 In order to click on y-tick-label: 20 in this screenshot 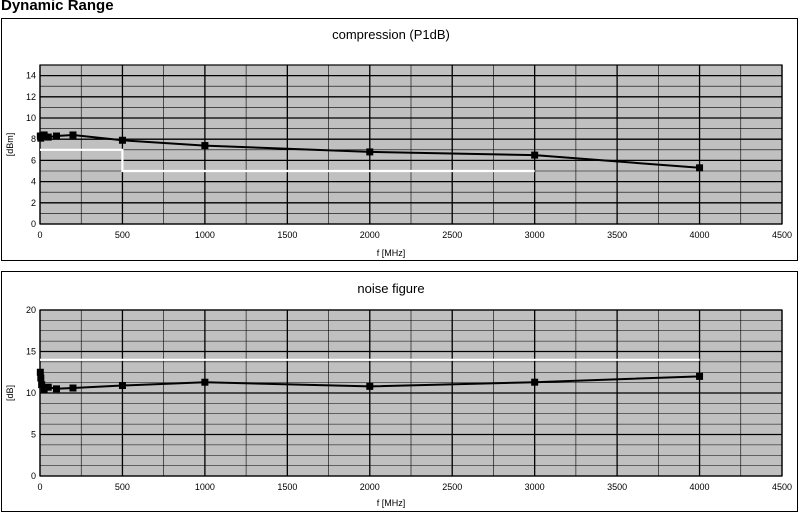, I will do `click(31, 310)`.